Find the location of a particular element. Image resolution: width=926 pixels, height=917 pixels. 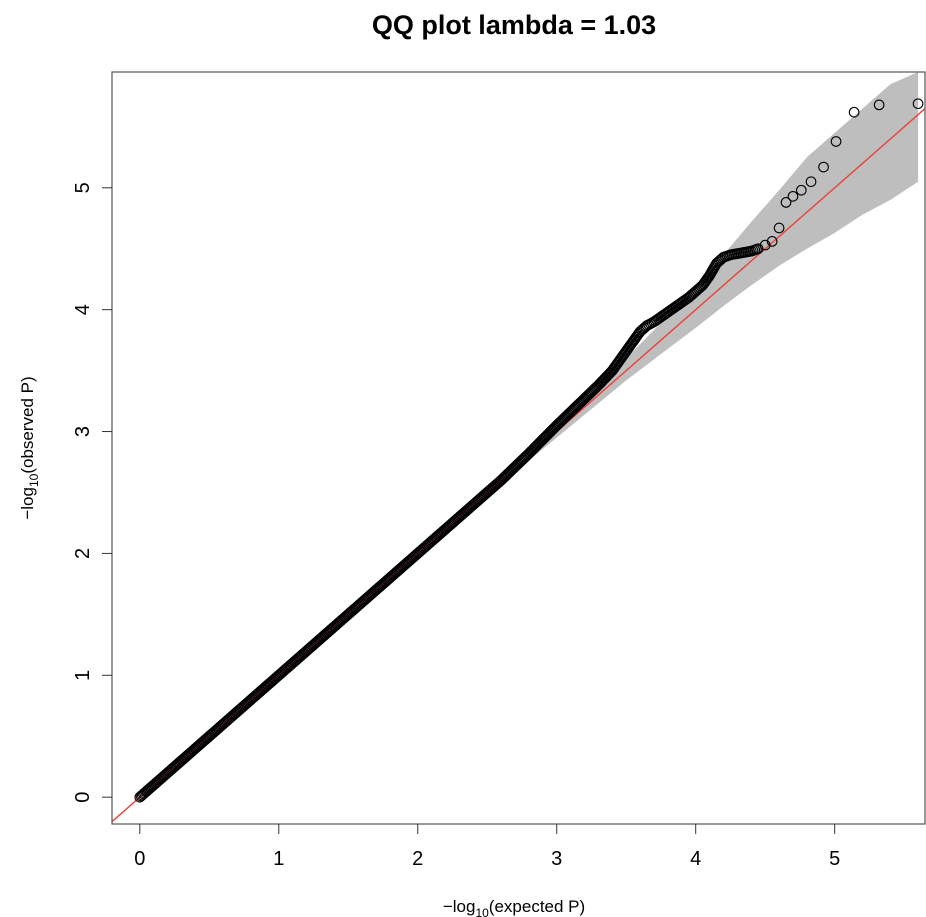

y-axis-title: −log10(observed P) is located at coordinates (29, 447).